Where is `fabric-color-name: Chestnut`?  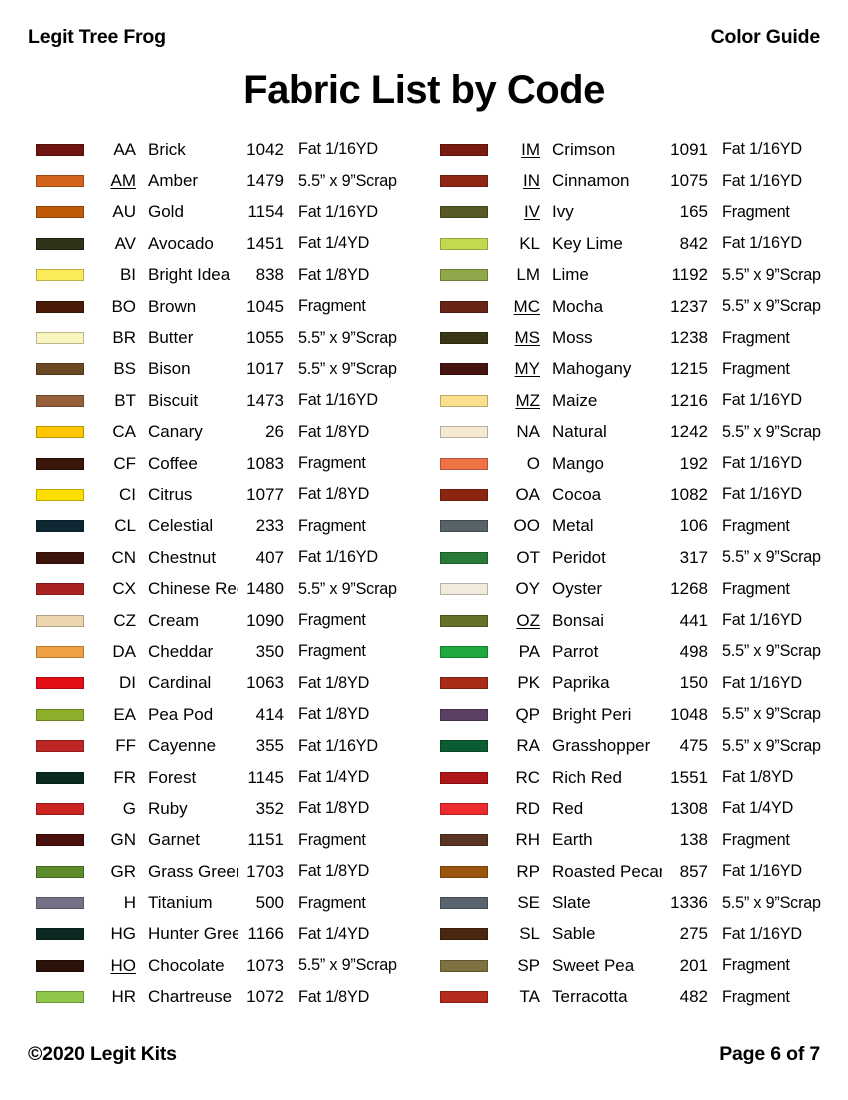 fabric-color-name: Chestnut is located at coordinates (182, 557).